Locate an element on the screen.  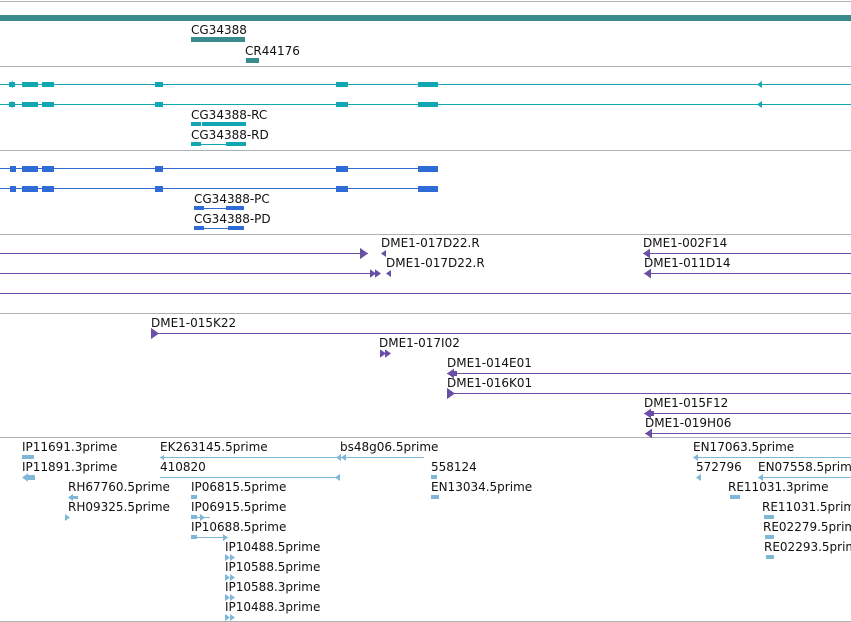
clone-label: DME1-015K22 is located at coordinates (194, 323).